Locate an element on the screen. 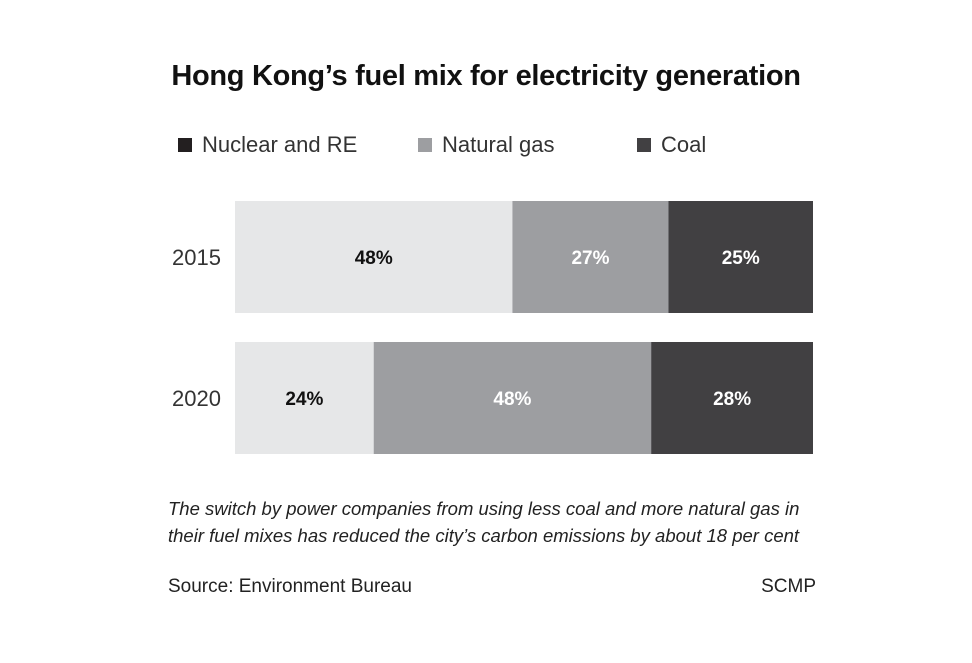  legend-item-coal: Coal is located at coordinates (671, 145).